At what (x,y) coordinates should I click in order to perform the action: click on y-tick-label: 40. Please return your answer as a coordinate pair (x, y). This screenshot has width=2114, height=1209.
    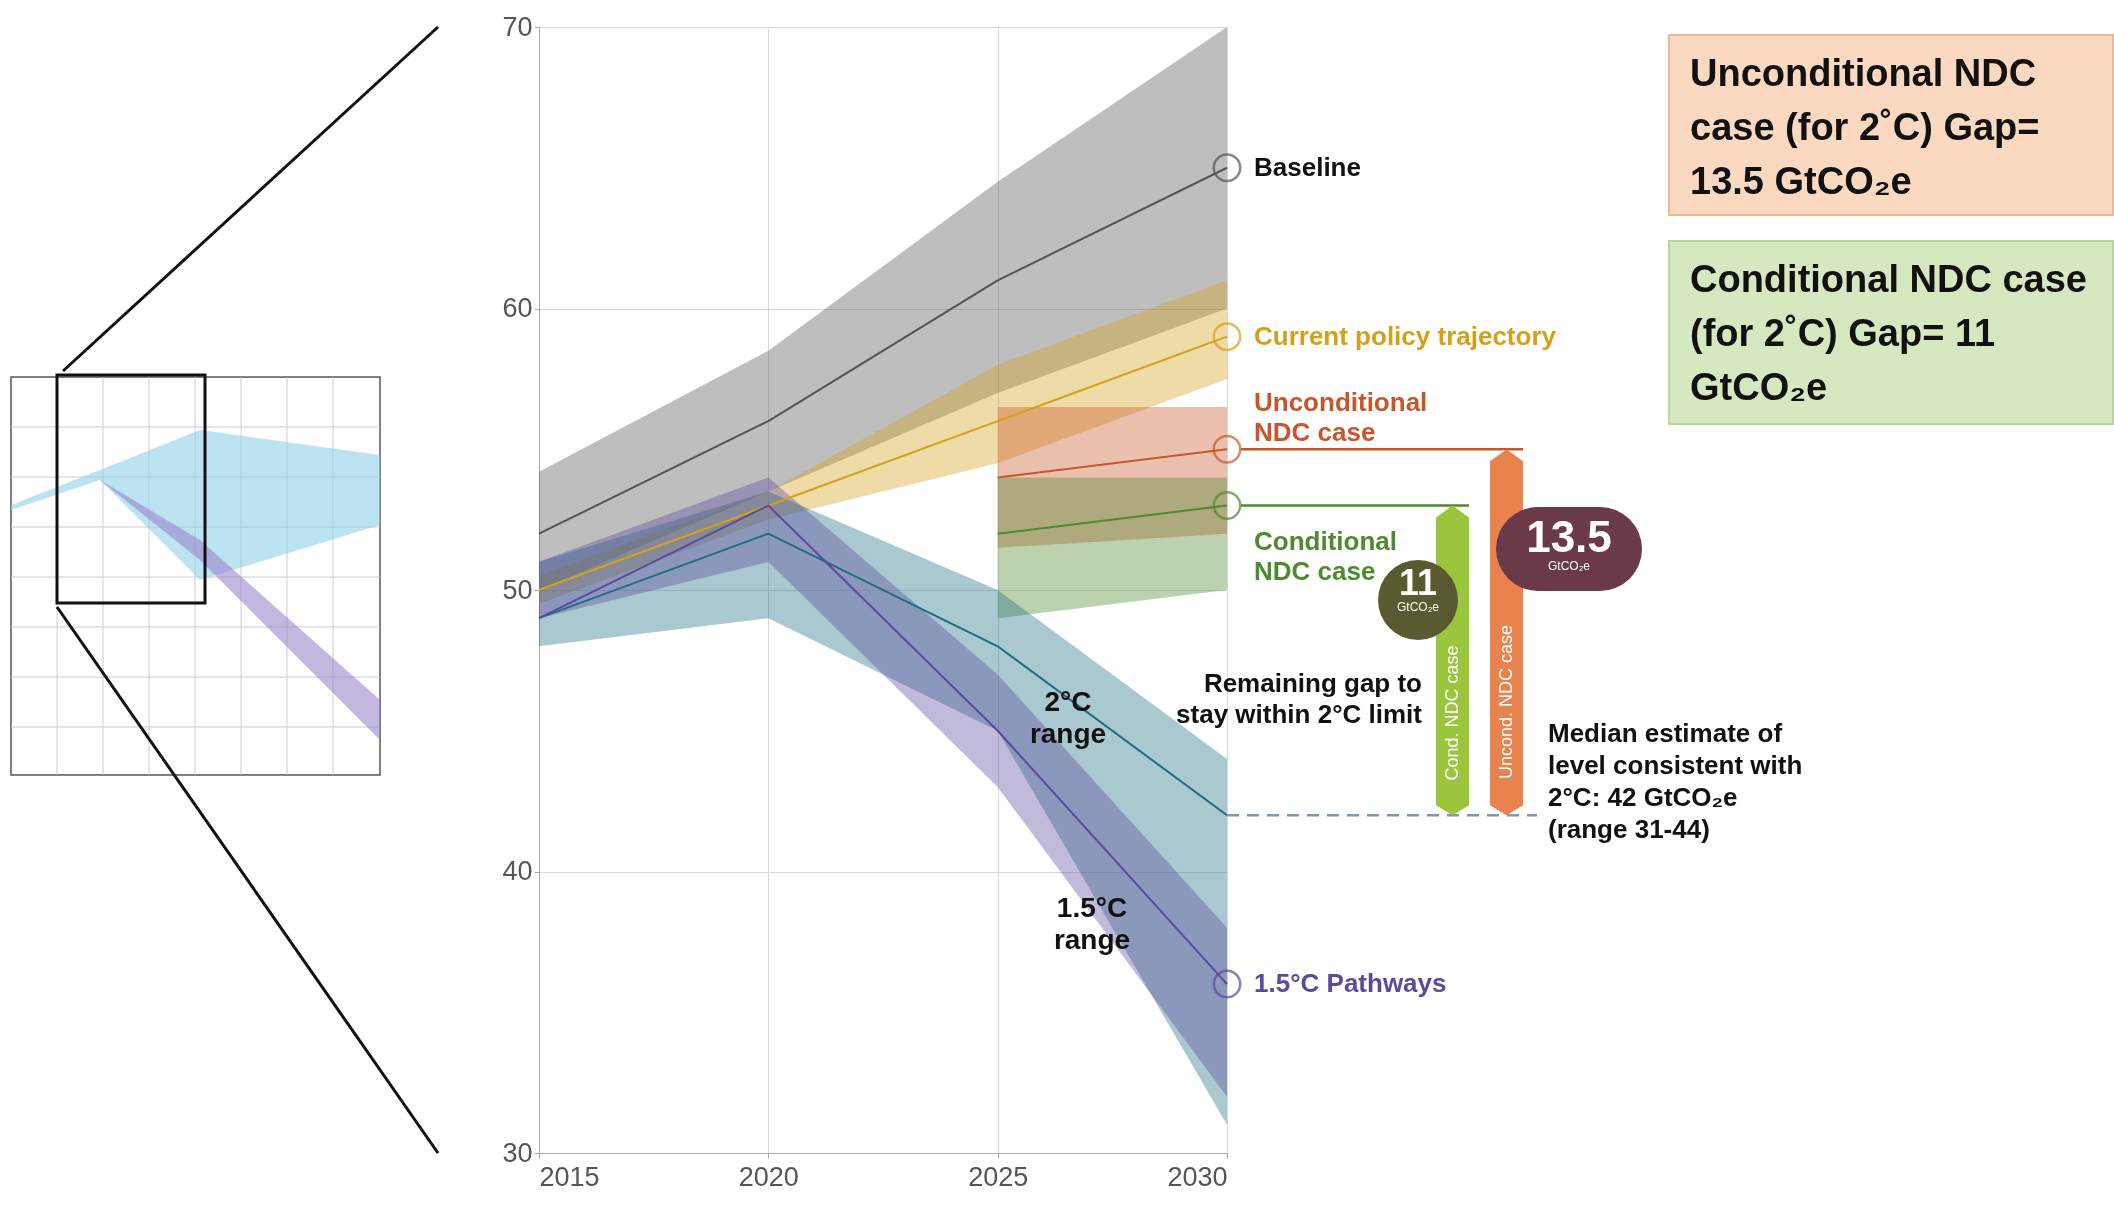
    Looking at the image, I should click on (517, 871).